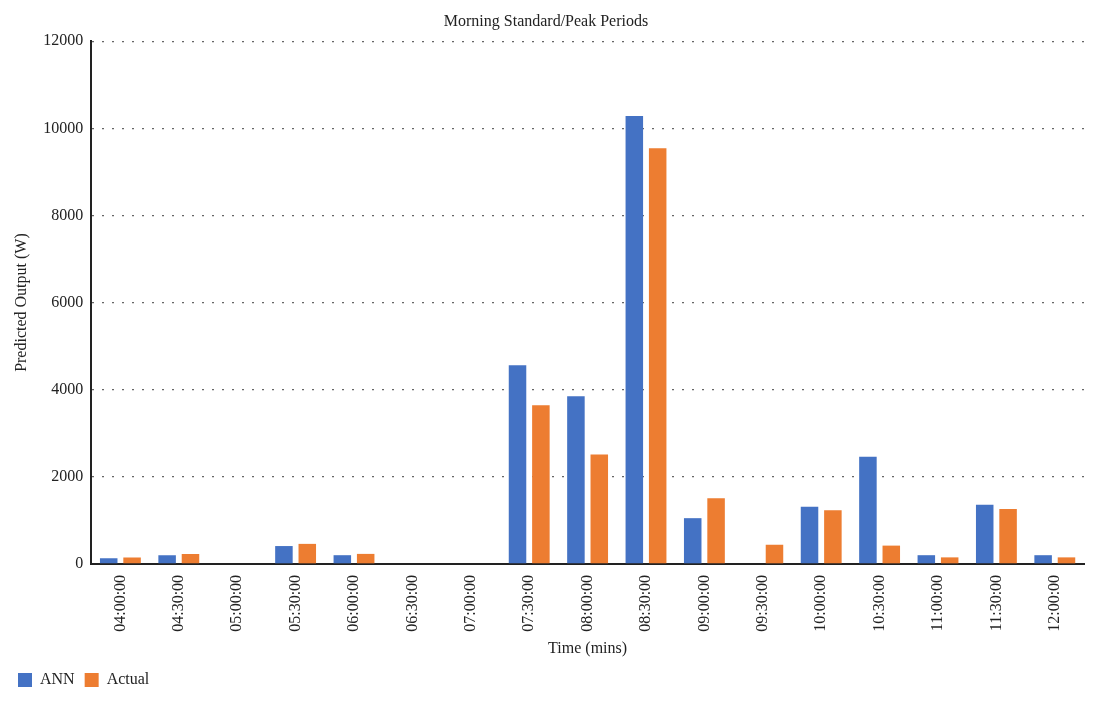  Describe the element at coordinates (128, 679) in the screenshot. I see `legend-label: Actual` at that location.